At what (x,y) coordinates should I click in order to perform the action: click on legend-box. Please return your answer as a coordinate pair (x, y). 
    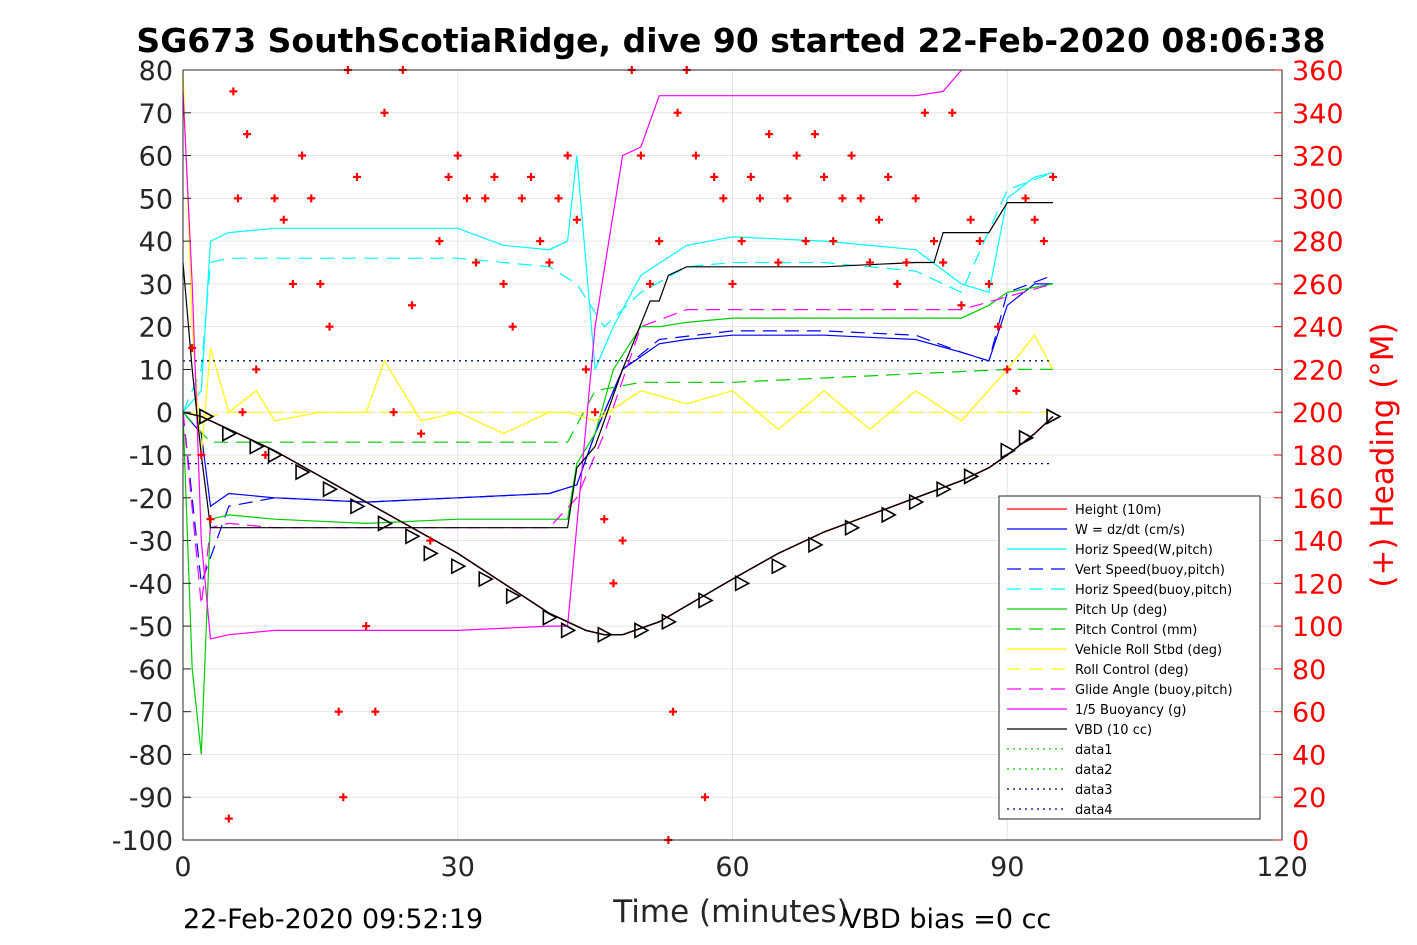
    Looking at the image, I should click on (1129, 657).